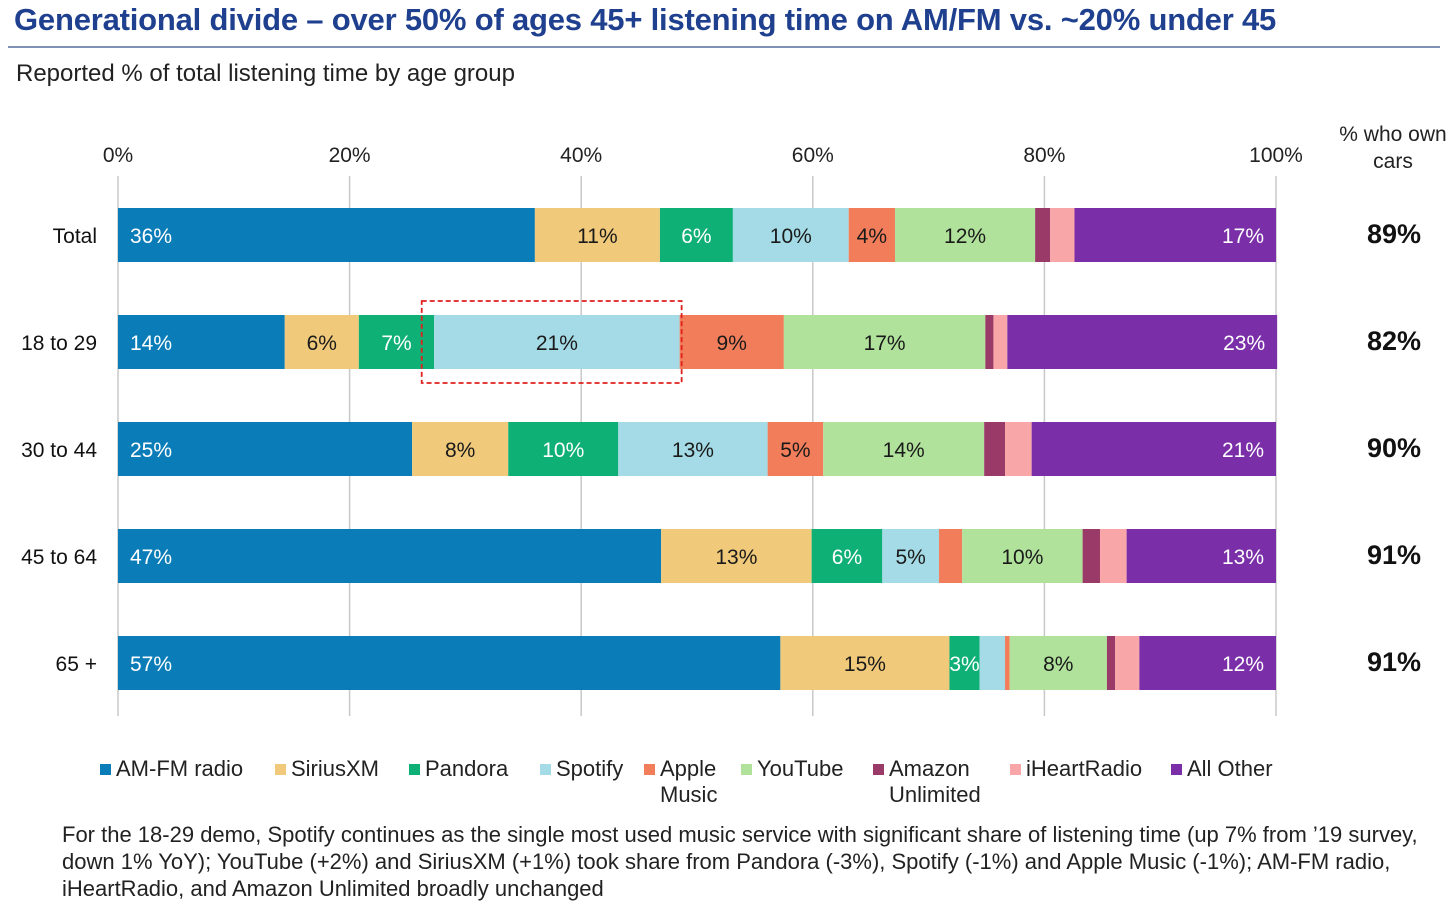 The image size is (1448, 916). What do you see at coordinates (689, 781) in the screenshot?
I see `legend-label: Apple Music` at bounding box center [689, 781].